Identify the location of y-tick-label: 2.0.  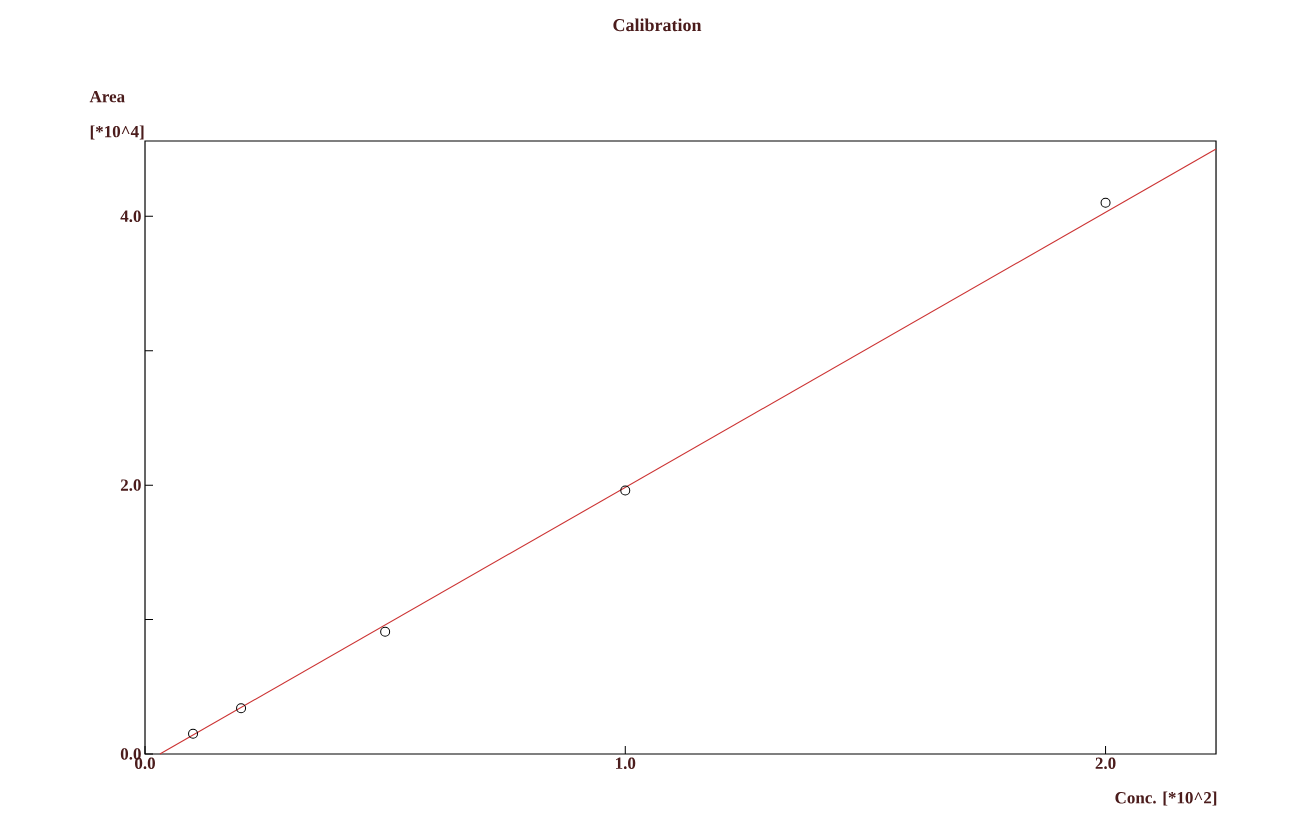
(130, 485).